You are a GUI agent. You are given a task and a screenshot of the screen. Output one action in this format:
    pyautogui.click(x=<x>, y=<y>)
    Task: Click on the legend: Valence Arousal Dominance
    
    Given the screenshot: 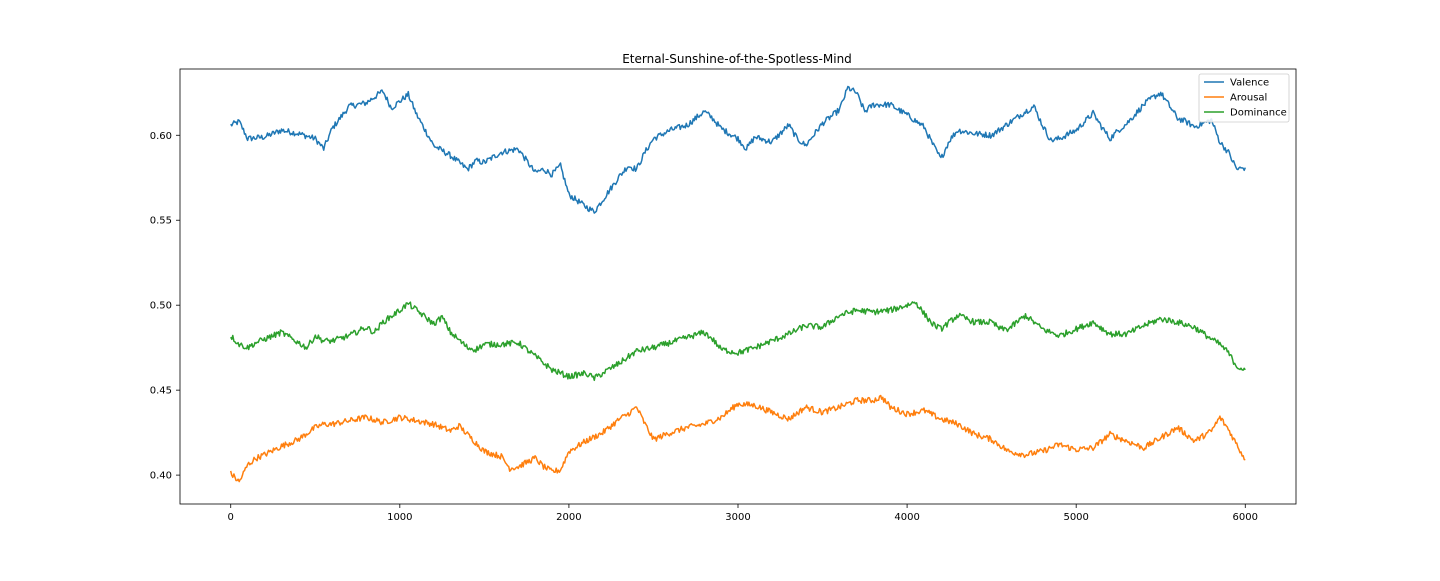 What is the action you would take?
    pyautogui.click(x=1244, y=98)
    